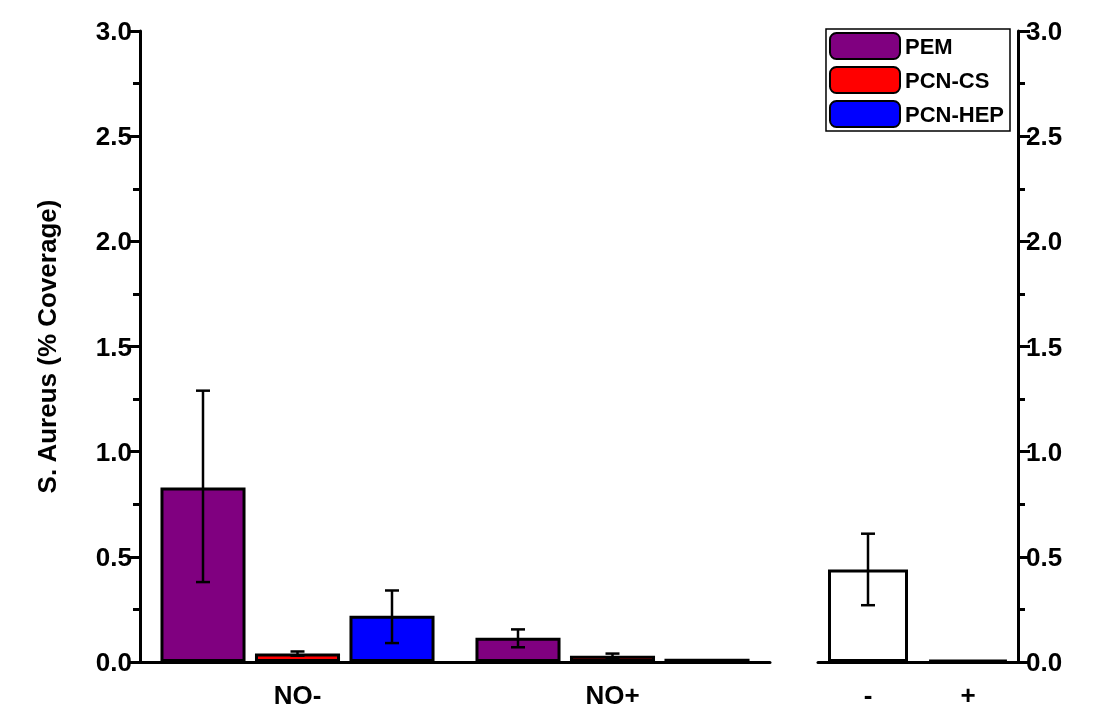  What do you see at coordinates (612, 695) in the screenshot?
I see `x-tick-label: NO+` at bounding box center [612, 695].